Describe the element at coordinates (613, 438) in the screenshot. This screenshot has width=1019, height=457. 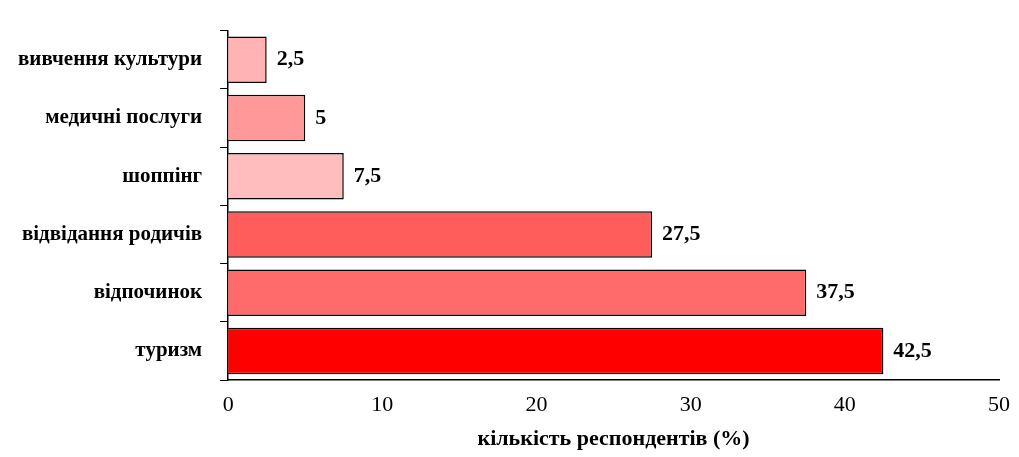
I see `x-axis-title: кількість респондентів (%)` at that location.